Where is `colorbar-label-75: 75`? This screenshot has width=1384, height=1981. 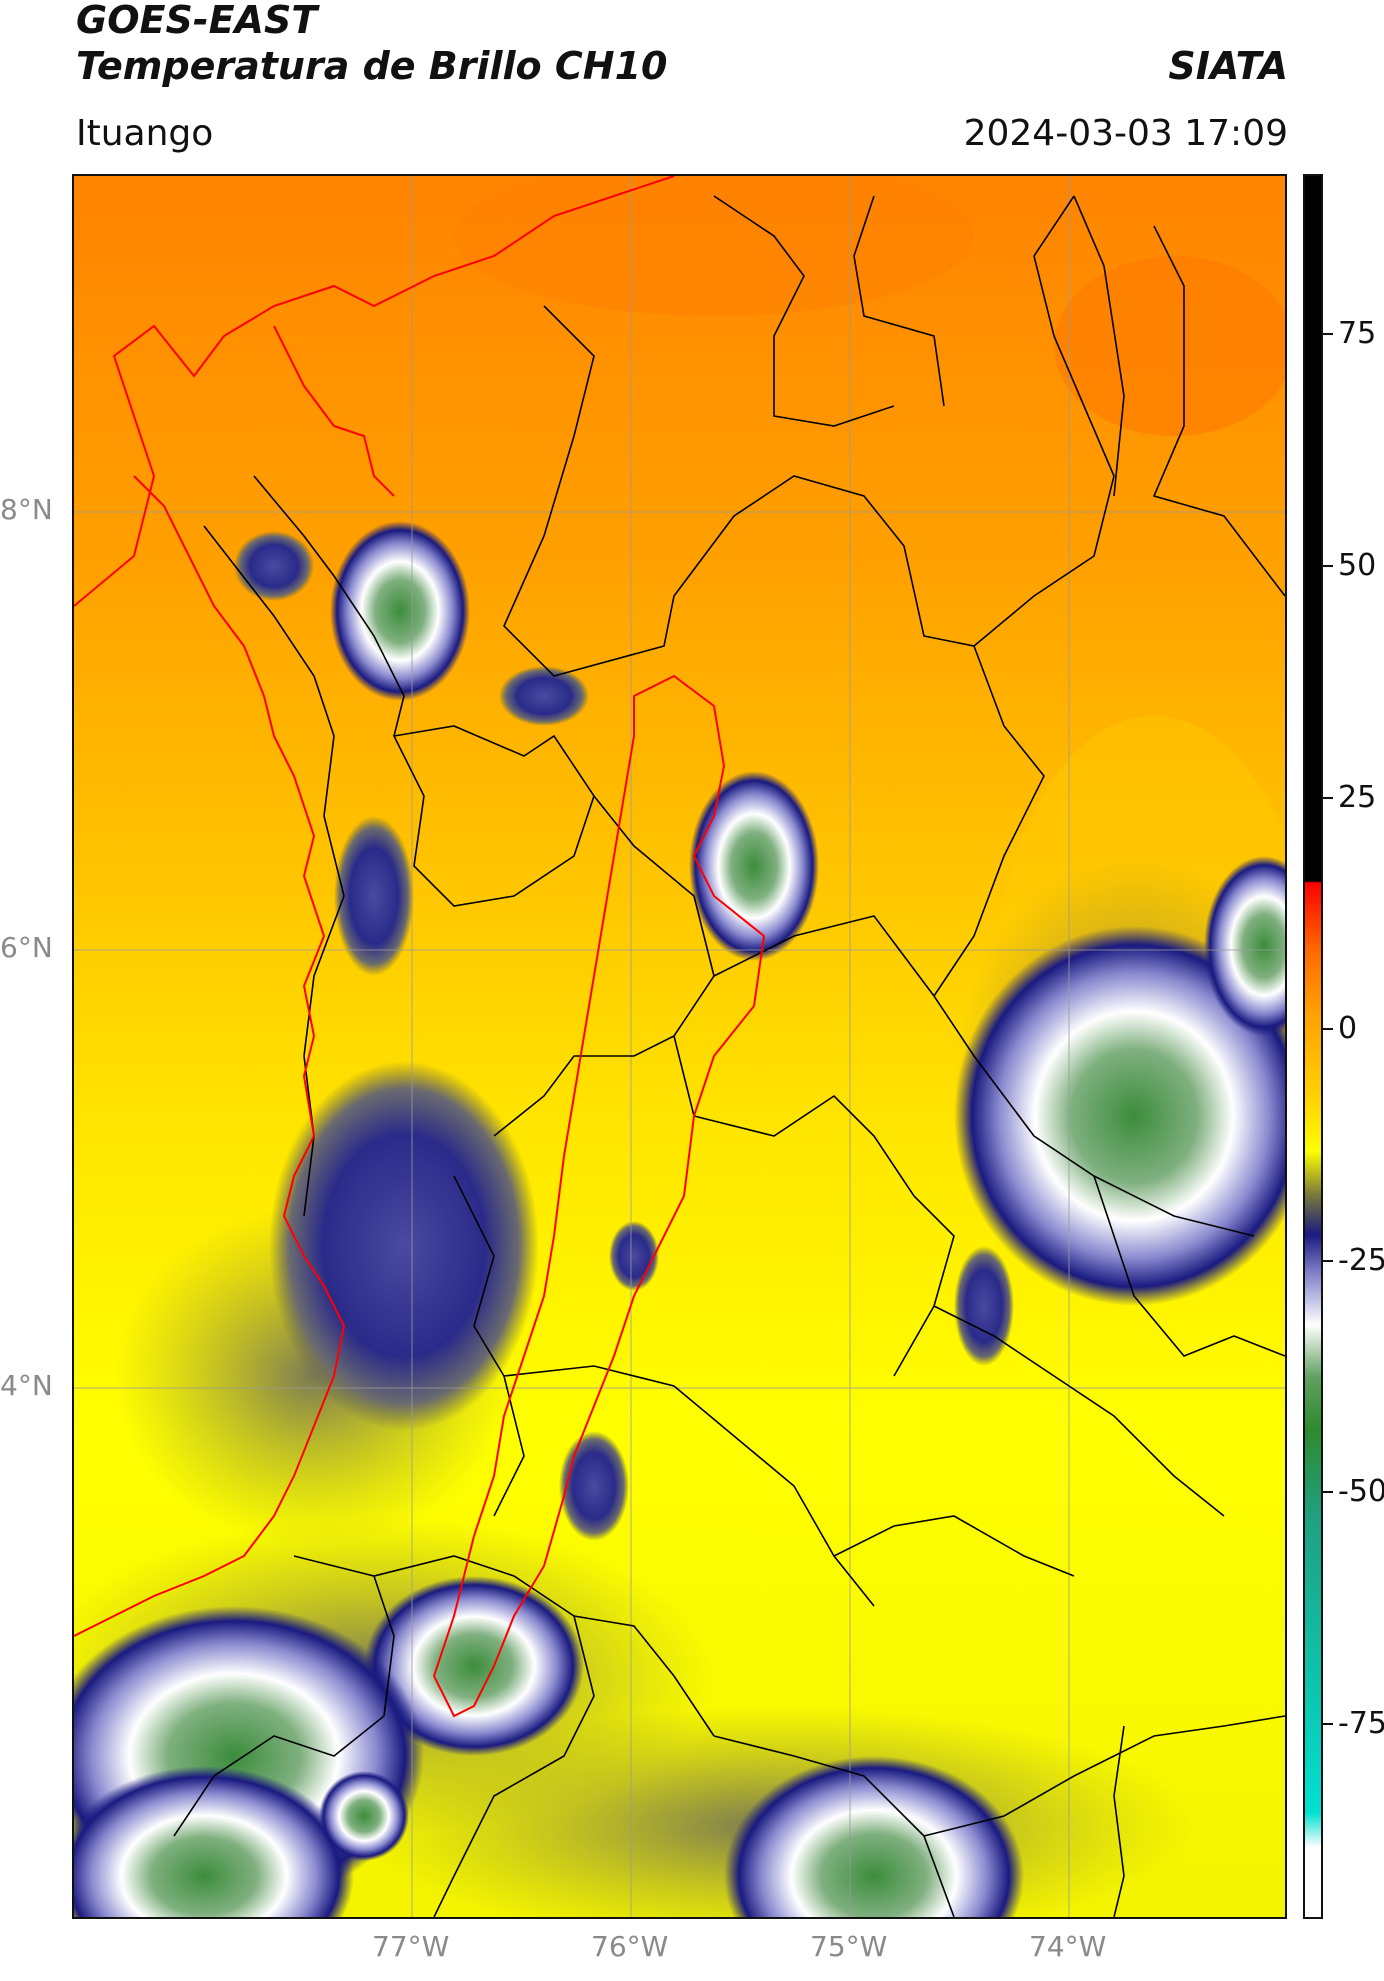
colorbar-label-75: 75 is located at coordinates (1357, 333).